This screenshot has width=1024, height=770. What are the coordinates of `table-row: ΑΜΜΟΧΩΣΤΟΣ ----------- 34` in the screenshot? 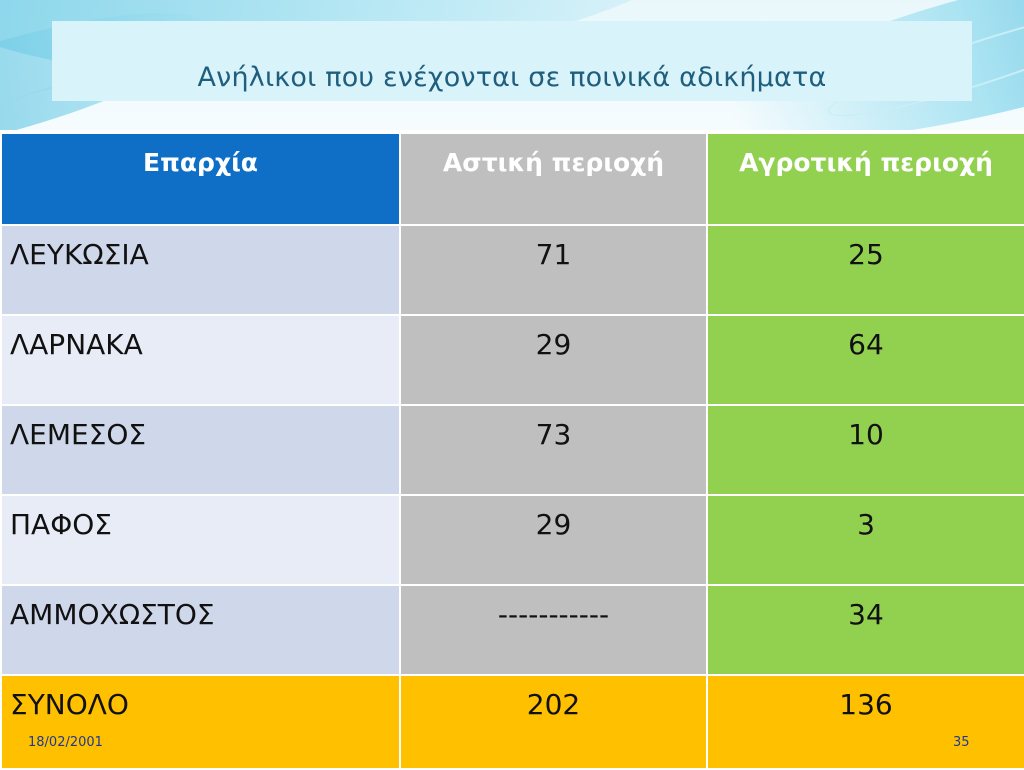 It's located at (512, 630).